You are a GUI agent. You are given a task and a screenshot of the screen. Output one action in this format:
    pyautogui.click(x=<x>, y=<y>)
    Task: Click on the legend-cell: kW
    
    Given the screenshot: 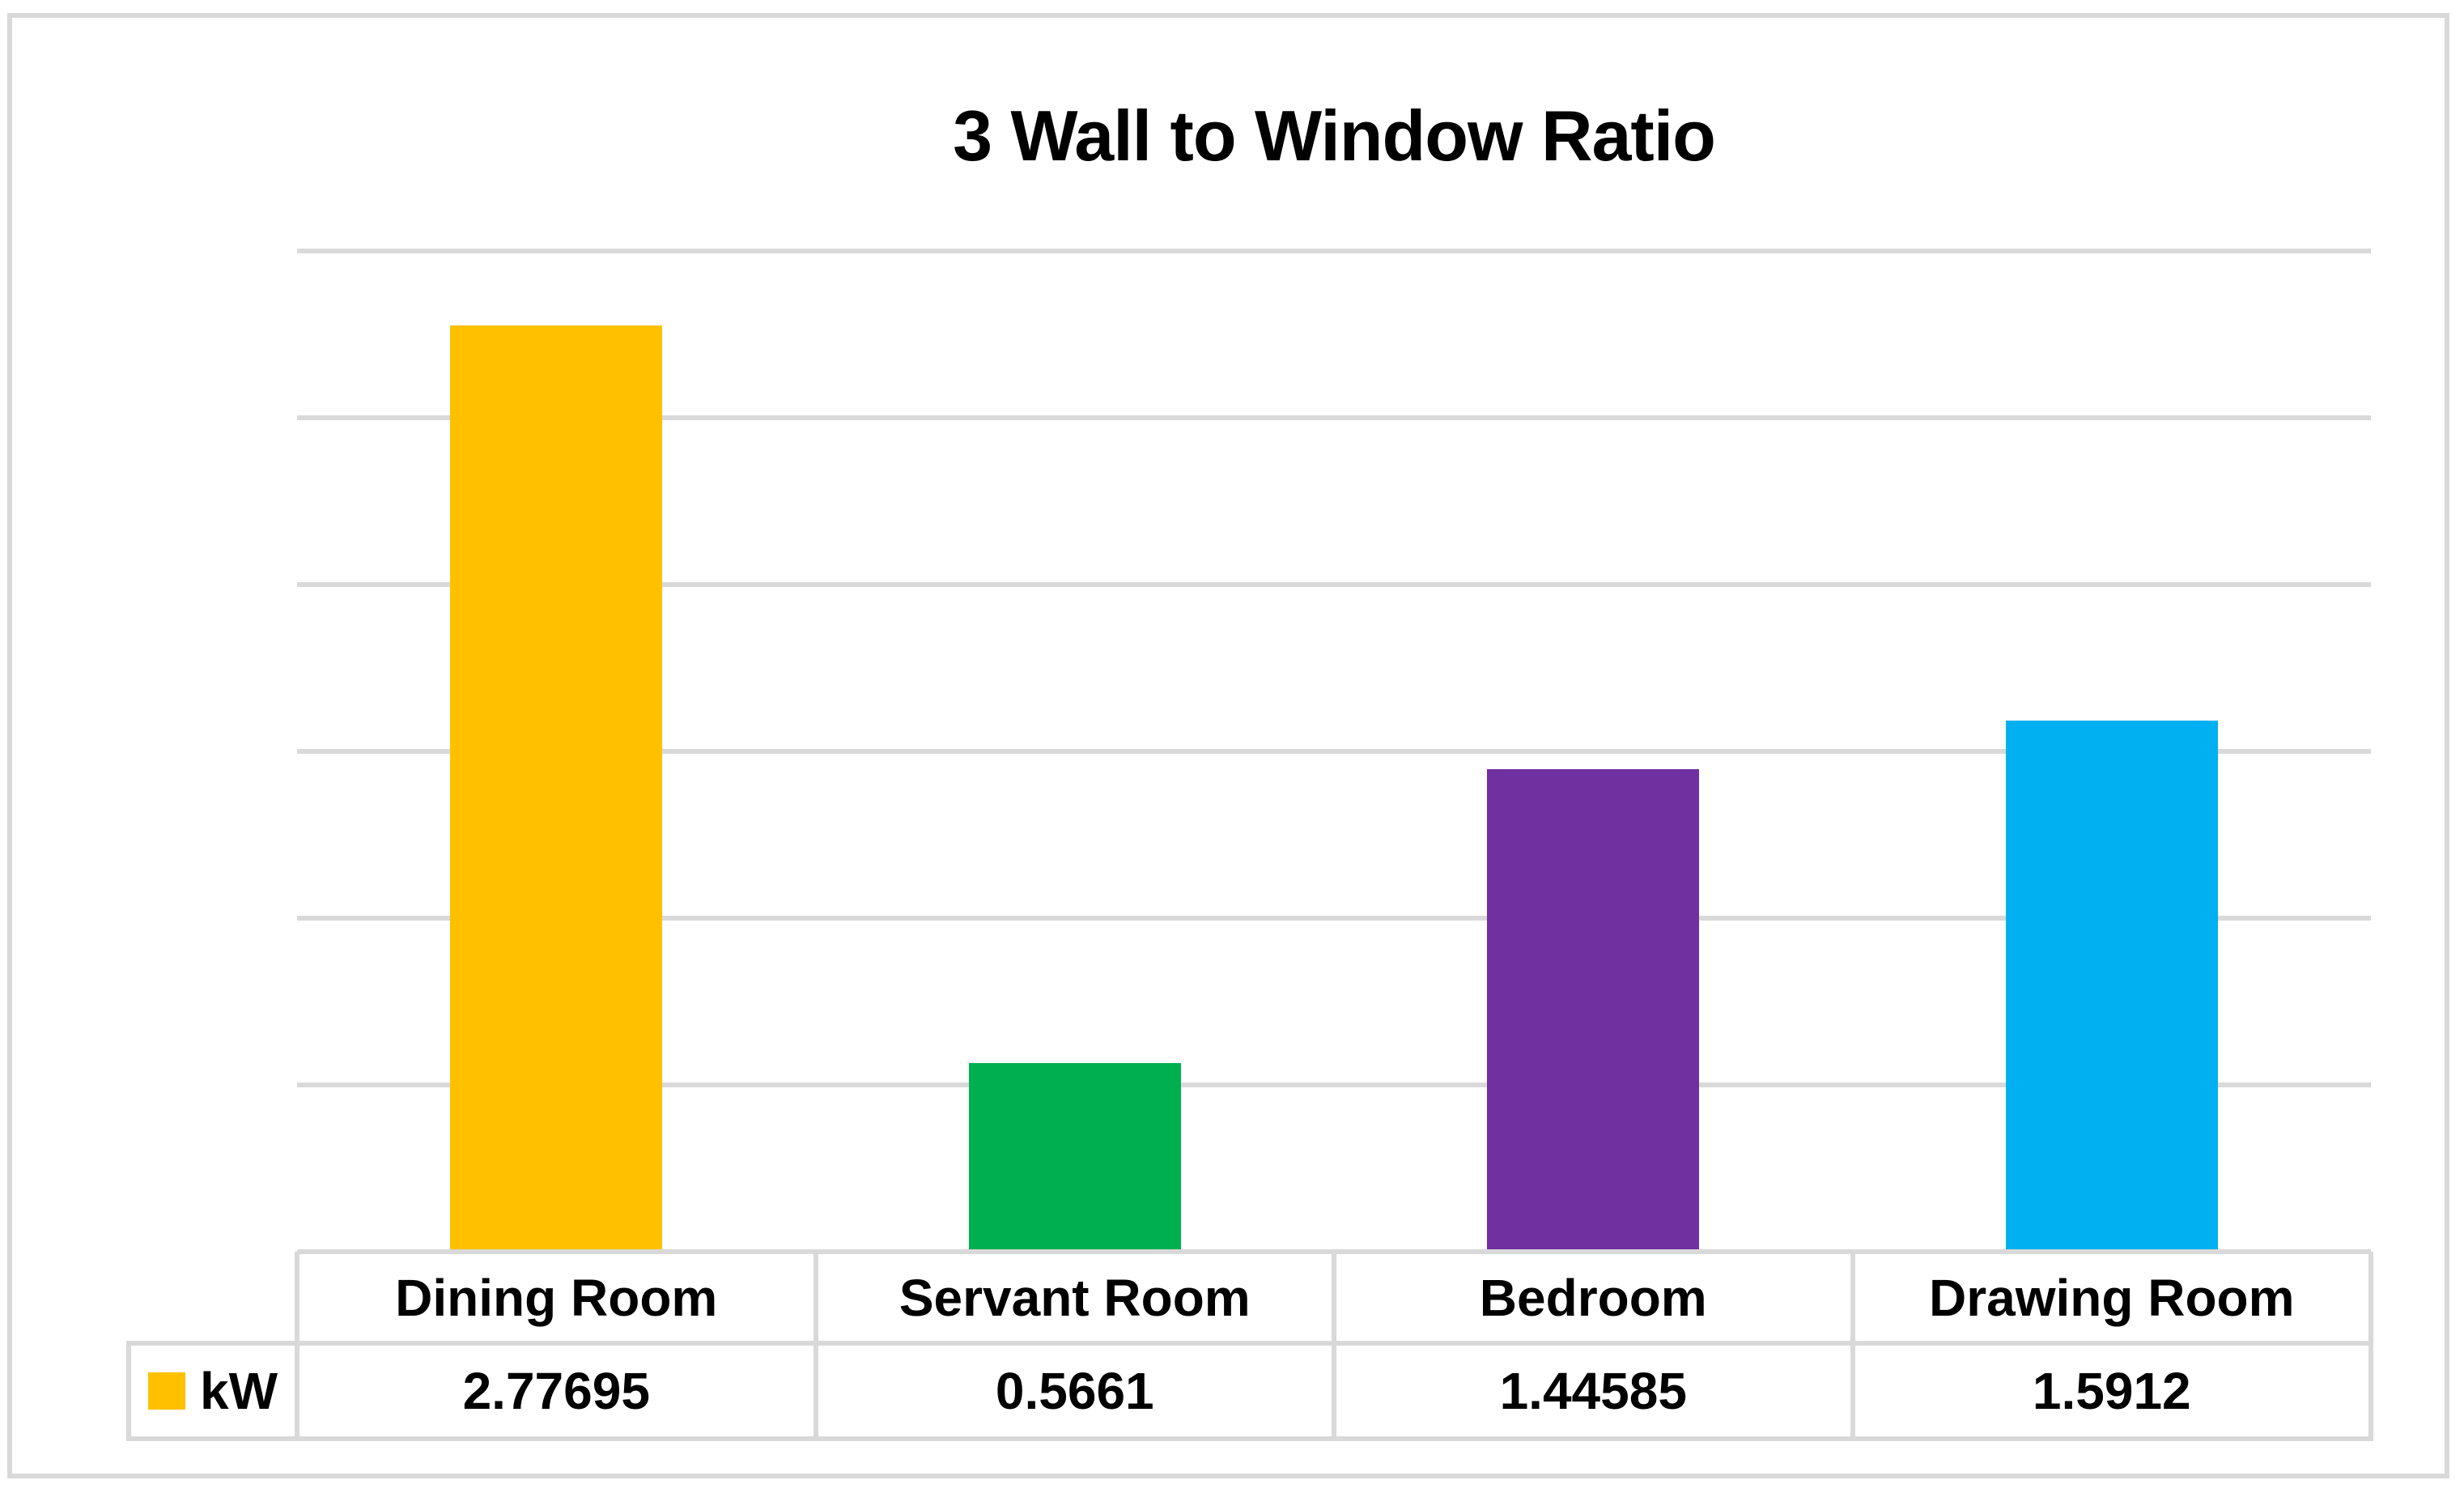 What is the action you would take?
    pyautogui.click(x=213, y=1391)
    